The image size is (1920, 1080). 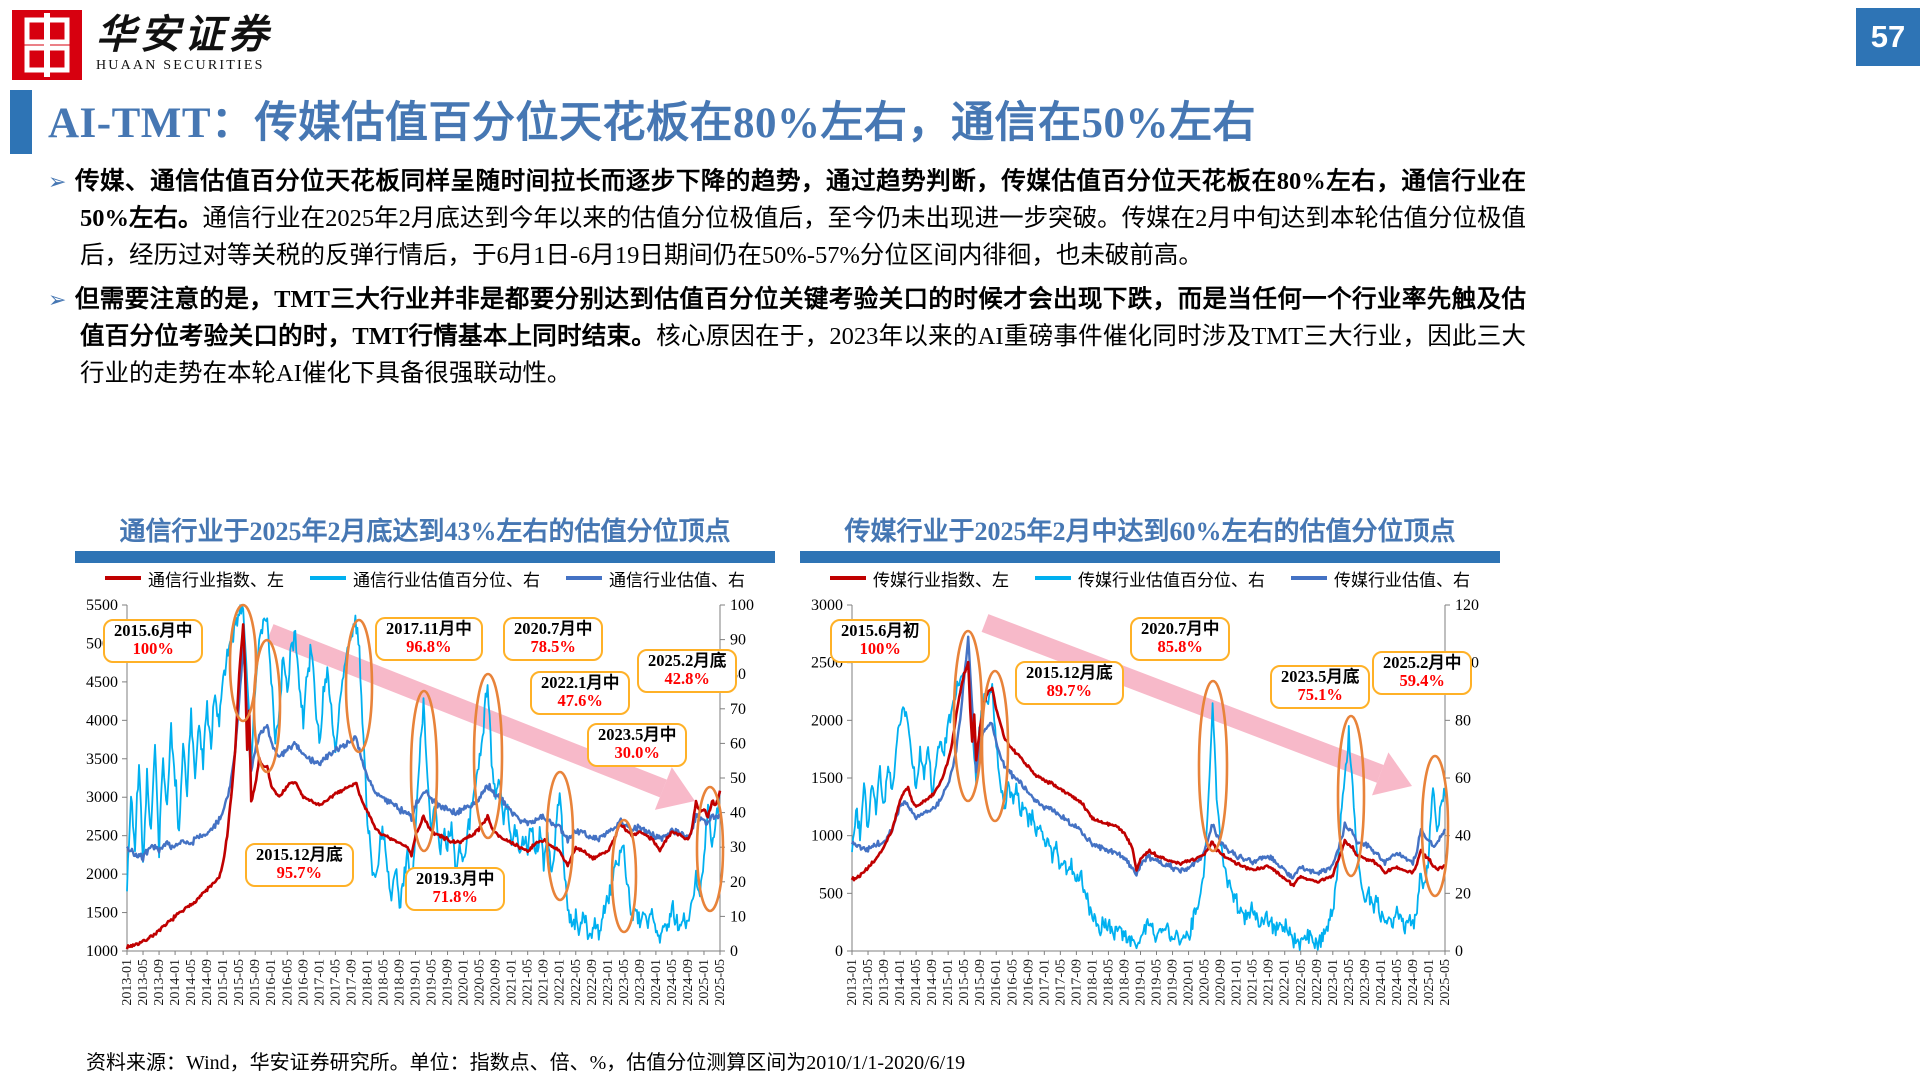 I want to click on legend-item: 通信行业指数、左, so click(x=194, y=578).